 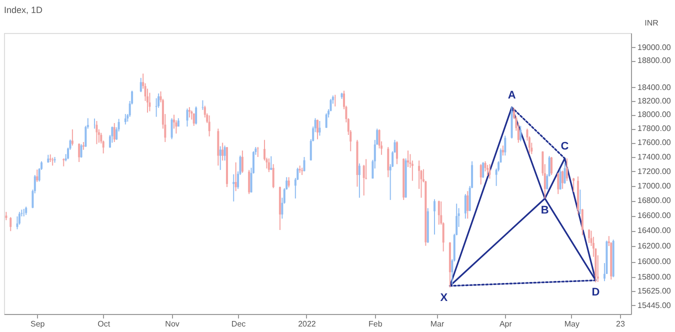 What do you see at coordinates (655, 291) in the screenshot?
I see `y-tick-label: 15625.00` at bounding box center [655, 291].